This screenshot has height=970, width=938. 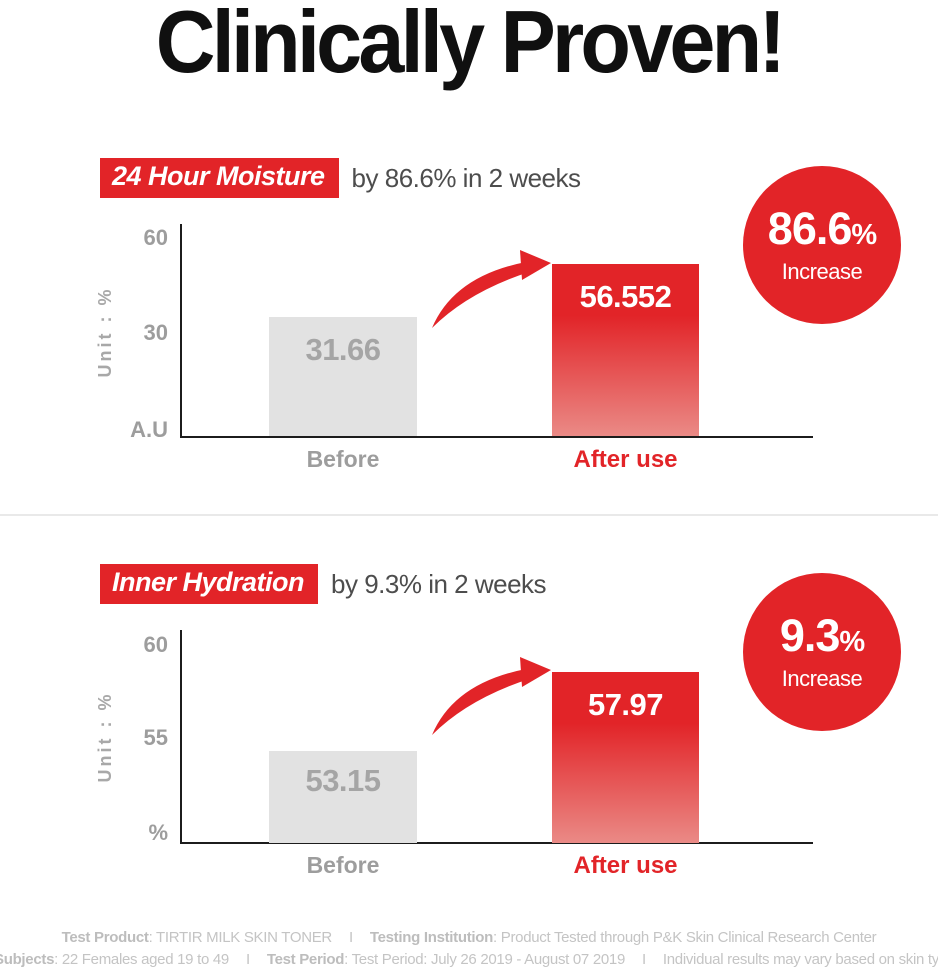 I want to click on footer-test-period-label: Test Period, so click(x=305, y=959).